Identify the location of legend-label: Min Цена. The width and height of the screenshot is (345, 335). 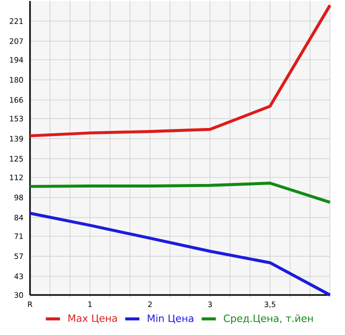
(171, 319).